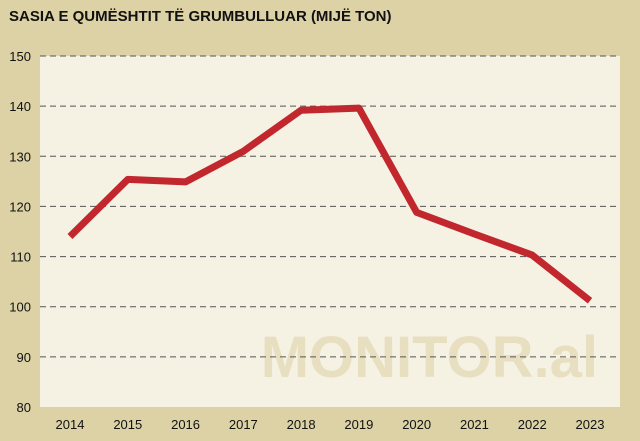 The image size is (640, 441). I want to click on y-axis-ticks: 80 90 100 110 120 130 140 150, so click(20, 232).